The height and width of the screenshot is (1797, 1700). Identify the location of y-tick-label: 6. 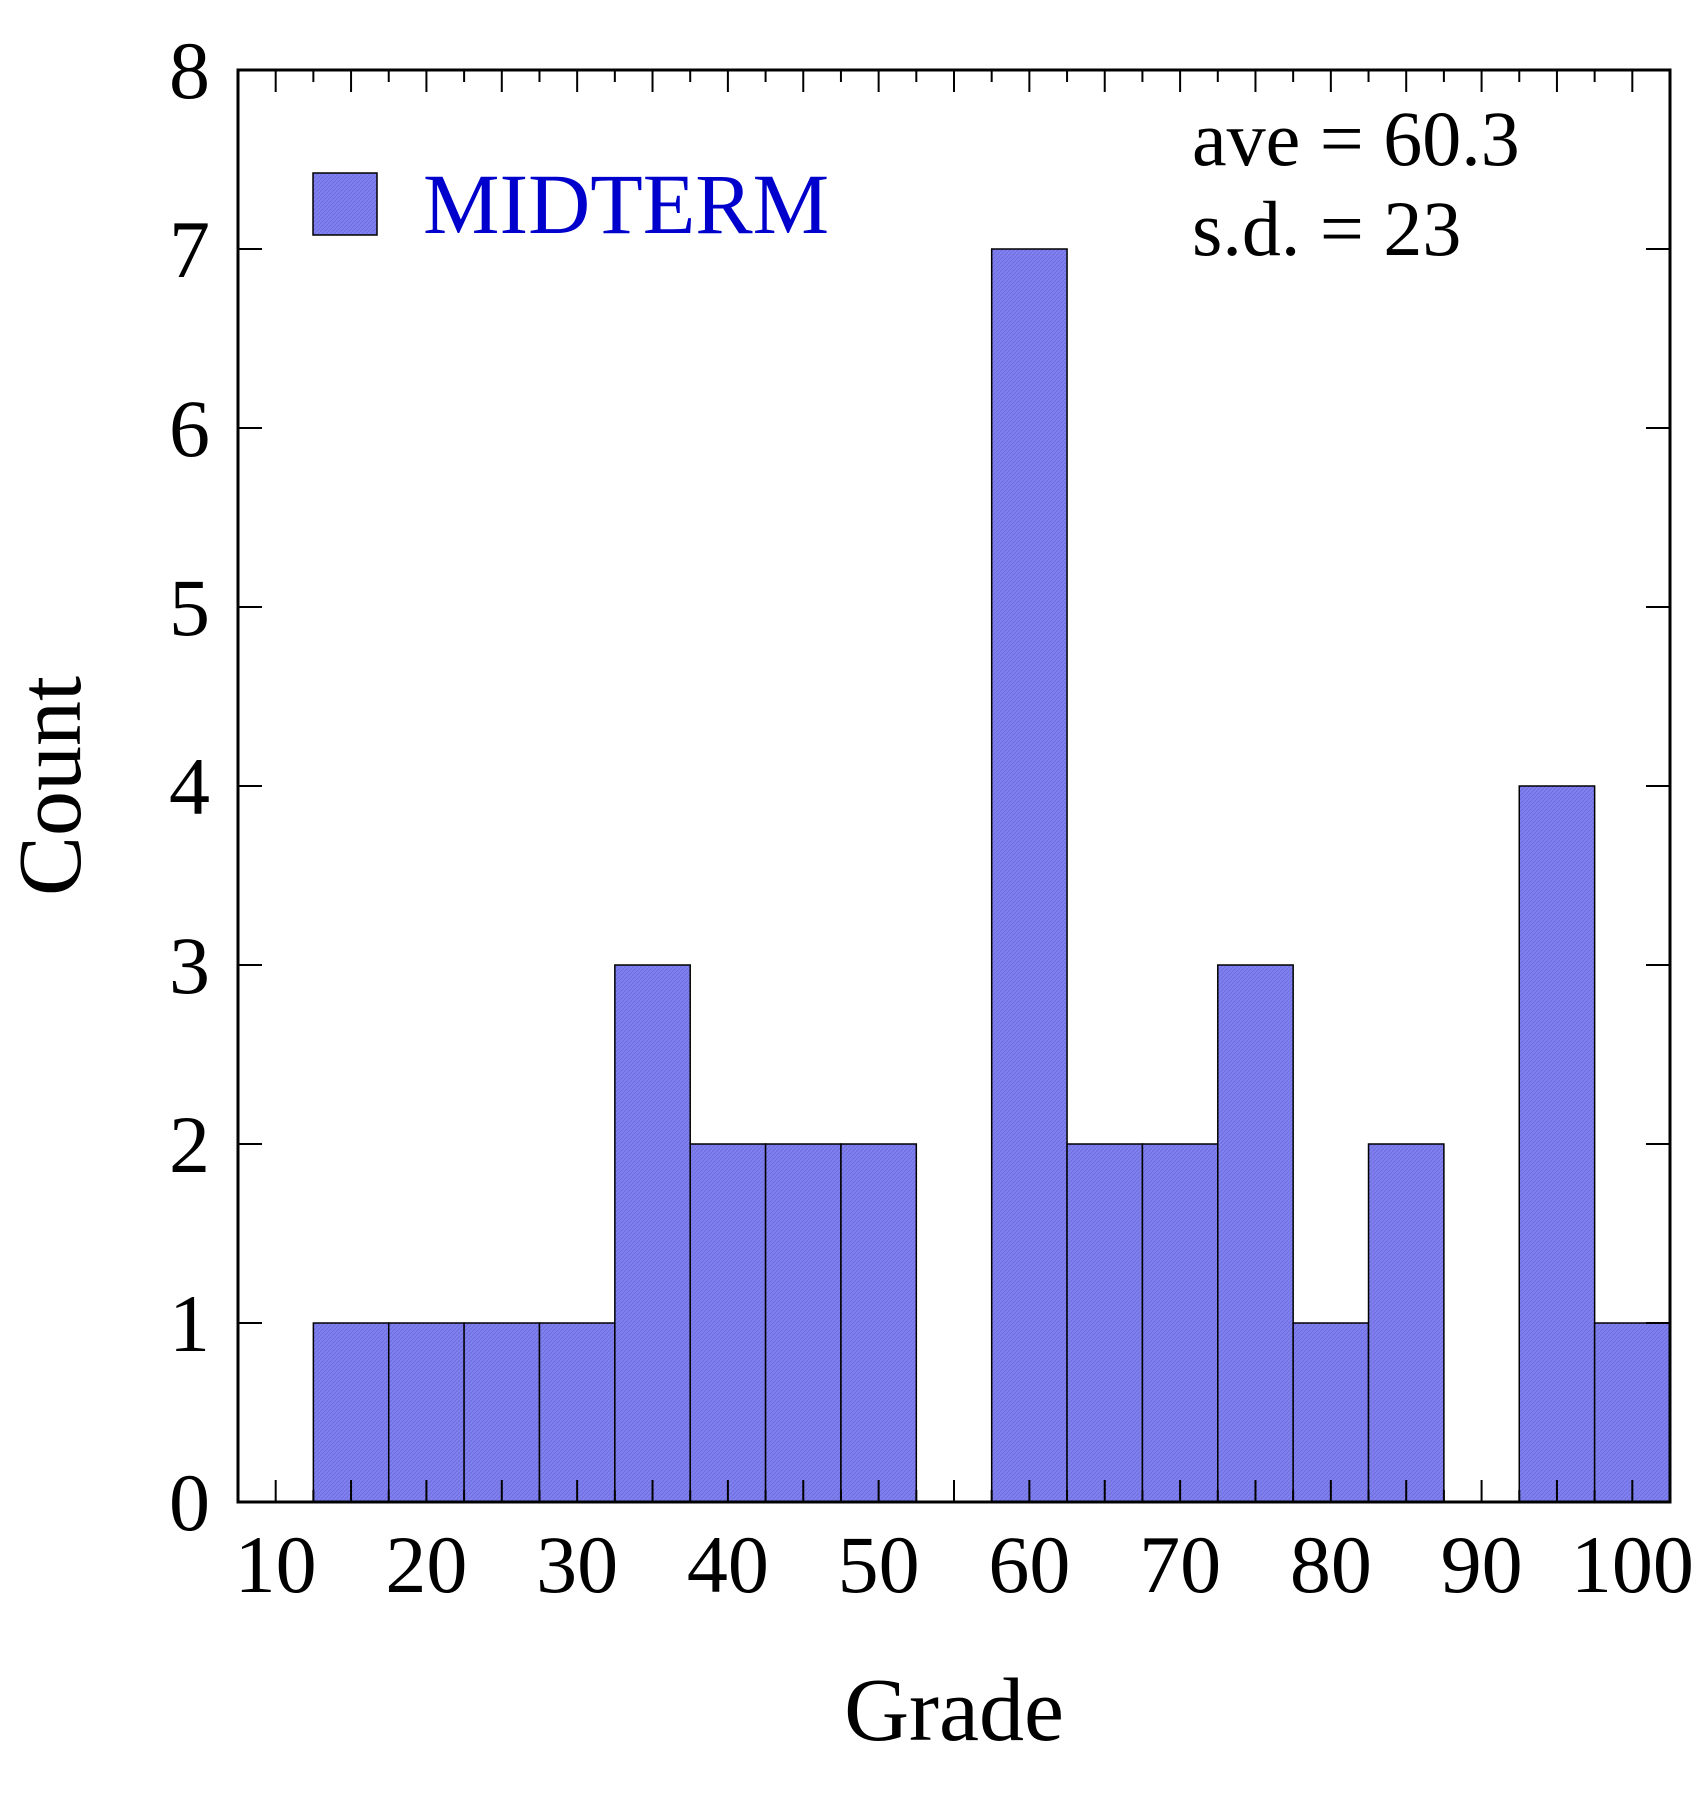
(189, 428).